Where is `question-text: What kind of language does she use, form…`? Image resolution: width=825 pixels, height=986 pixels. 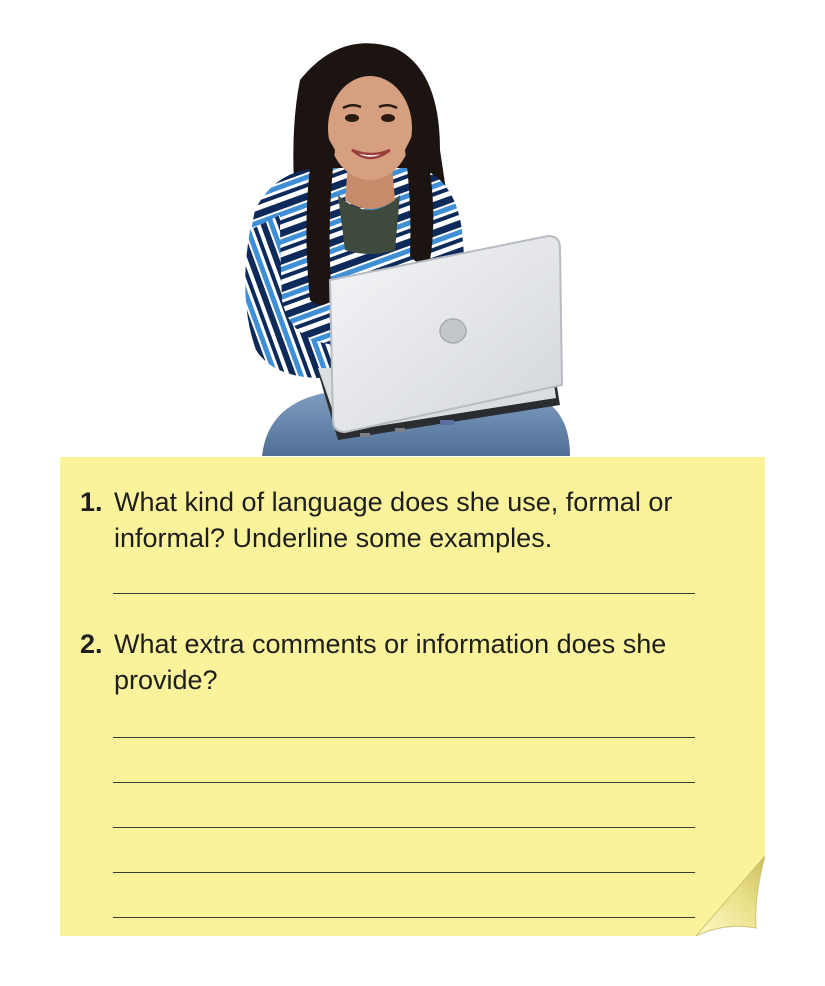
question-text: What kind of language does she use, form… is located at coordinates (393, 520).